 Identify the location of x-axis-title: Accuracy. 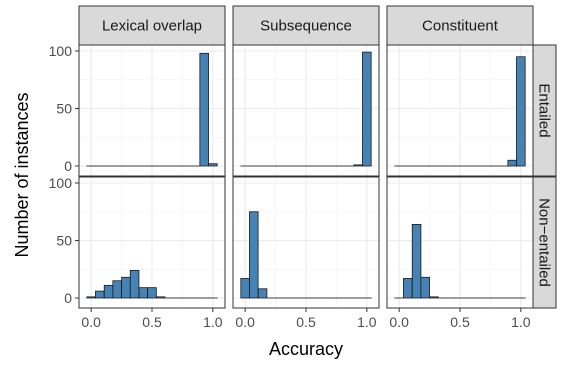
(306, 349).